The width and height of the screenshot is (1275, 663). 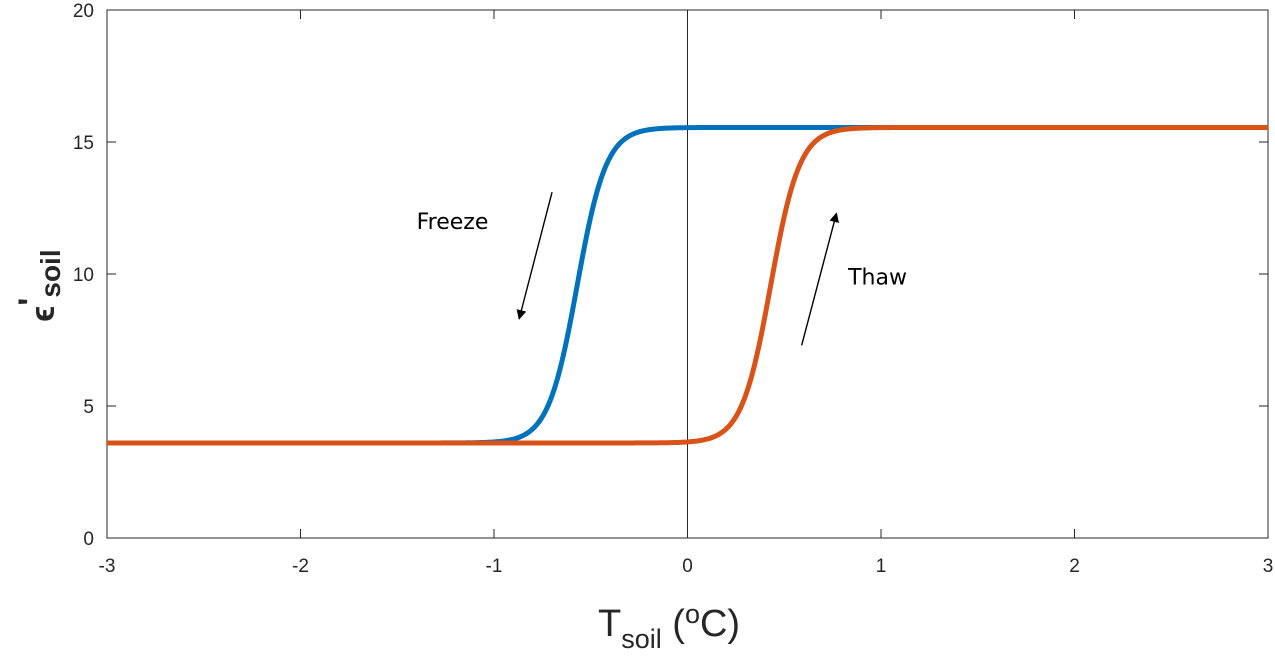 What do you see at coordinates (83, 143) in the screenshot?
I see `y-tick-label: 15` at bounding box center [83, 143].